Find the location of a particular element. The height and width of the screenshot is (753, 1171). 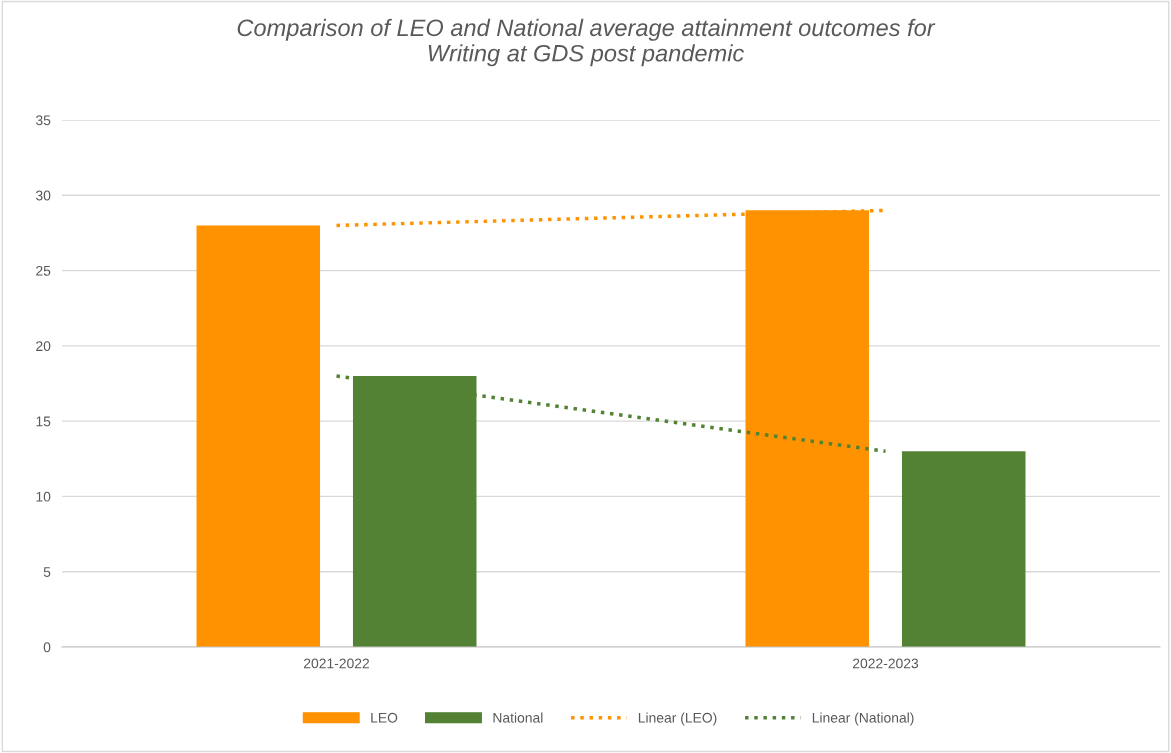

legend-label: Linear (LEO) is located at coordinates (677, 719).